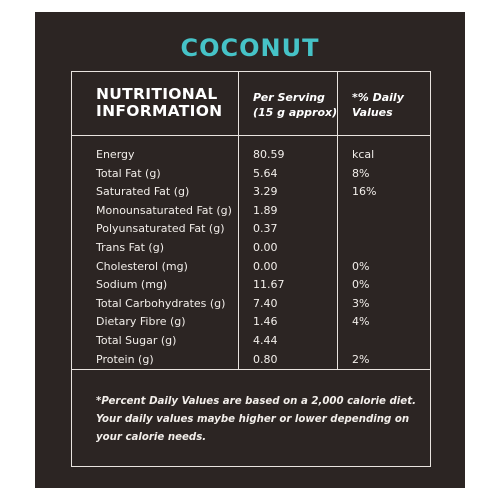  Describe the element at coordinates (130, 247) in the screenshot. I see `nutrient-name: Trans Fat (g)` at that location.